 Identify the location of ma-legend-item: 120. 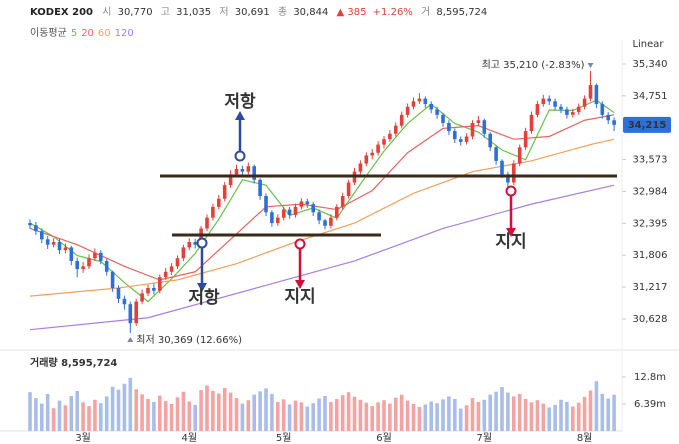
(124, 33).